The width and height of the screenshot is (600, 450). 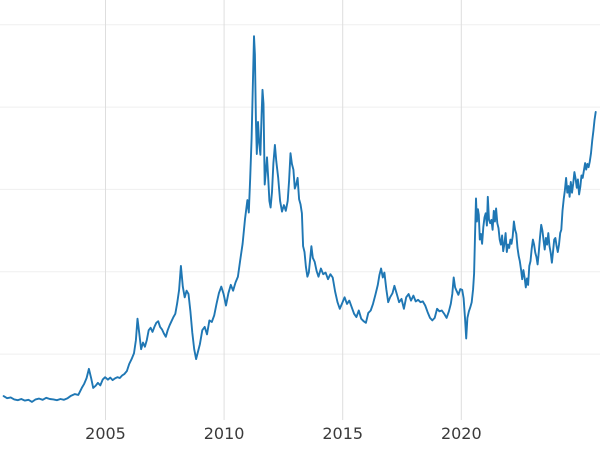 What do you see at coordinates (343, 433) in the screenshot?
I see `x-tick-label: 2015` at bounding box center [343, 433].